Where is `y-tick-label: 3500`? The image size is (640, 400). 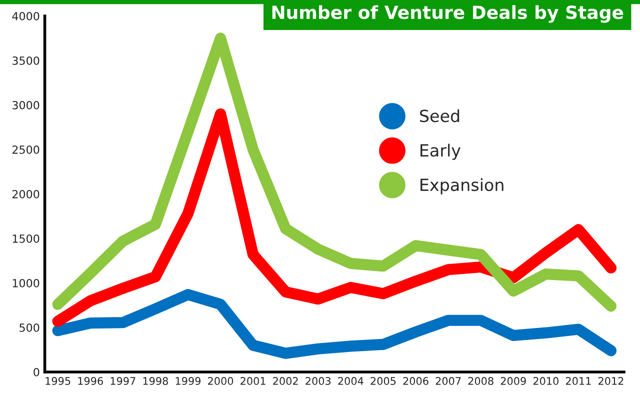 y-tick-label: 3500 is located at coordinates (26, 60).